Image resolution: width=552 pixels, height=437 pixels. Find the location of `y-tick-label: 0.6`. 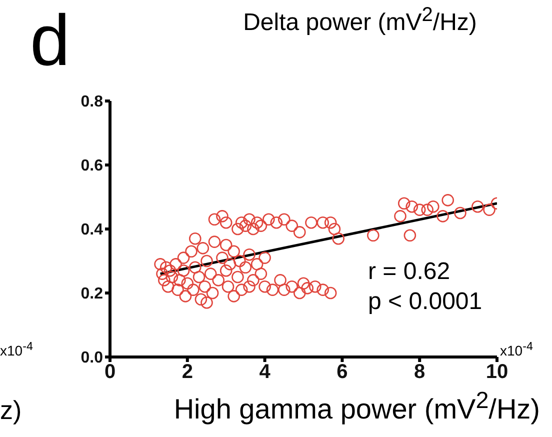

y-tick-label: 0.6 is located at coordinates (92, 166).